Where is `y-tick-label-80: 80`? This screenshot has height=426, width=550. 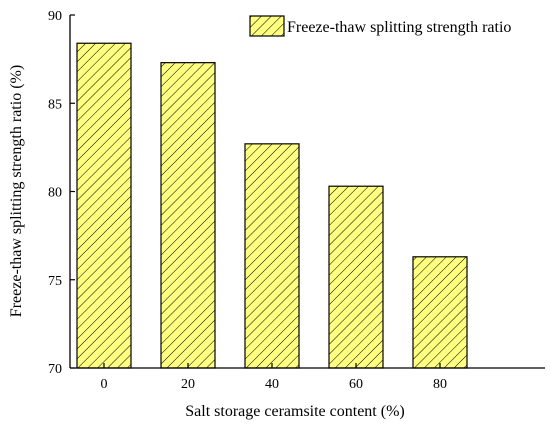
y-tick-label-80: 80 is located at coordinates (55, 193).